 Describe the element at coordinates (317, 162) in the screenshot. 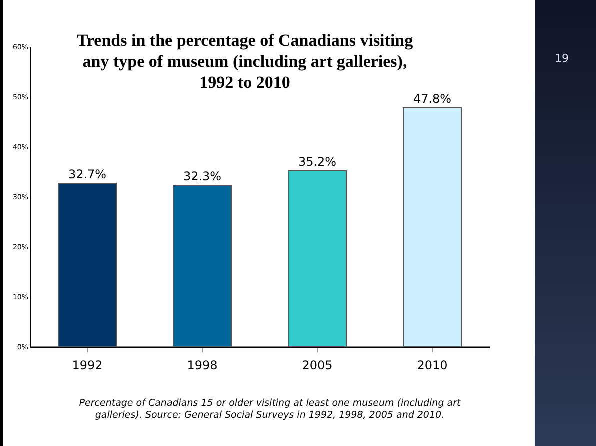

I see `data-label: 35.2%` at that location.